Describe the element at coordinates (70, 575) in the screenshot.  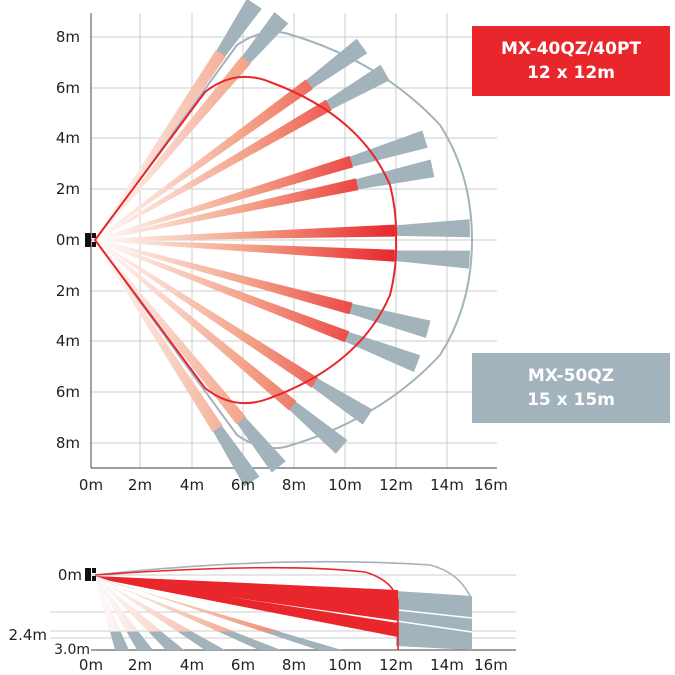
I see `side-y-label-top: 0m` at that location.